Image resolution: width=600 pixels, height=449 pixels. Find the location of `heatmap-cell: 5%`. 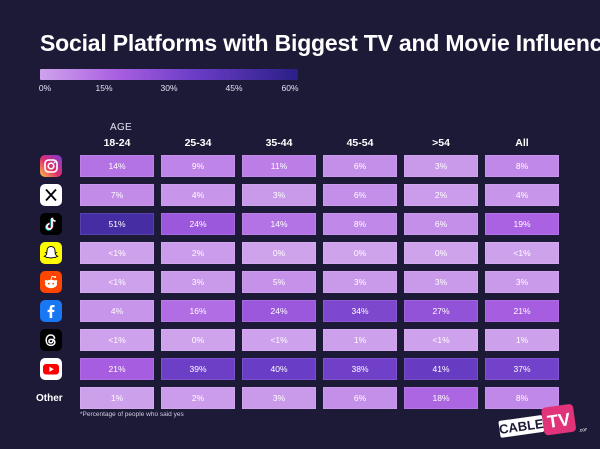

heatmap-cell: 5% is located at coordinates (279, 282).